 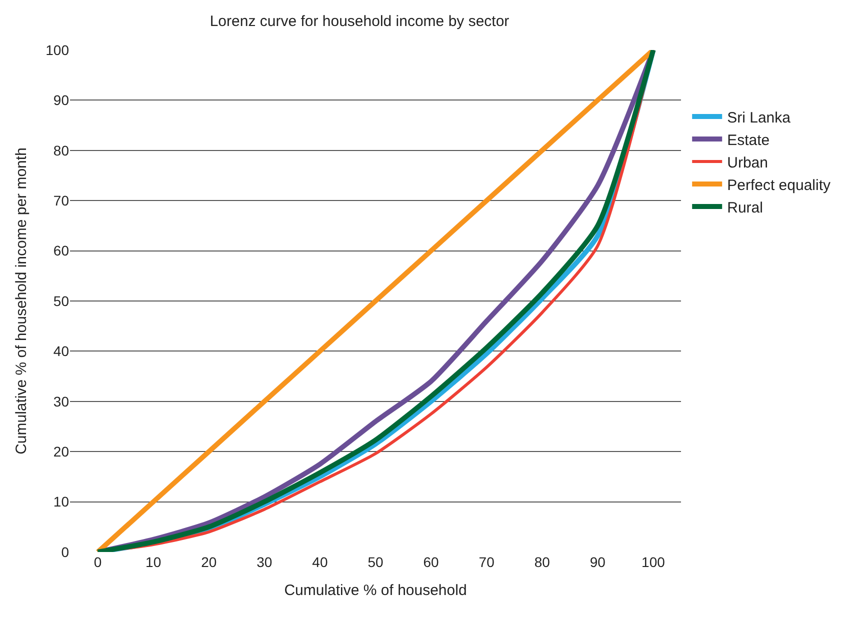 I want to click on y-tick-label: 90, so click(x=61, y=100).